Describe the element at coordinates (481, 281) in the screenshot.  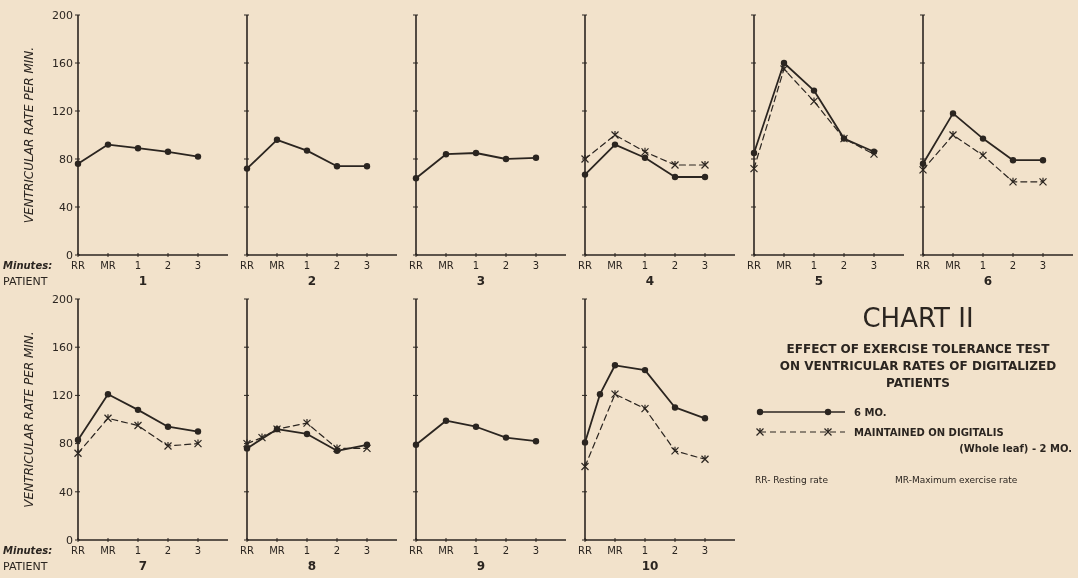
I see `x-axis-title: 3` at that location.